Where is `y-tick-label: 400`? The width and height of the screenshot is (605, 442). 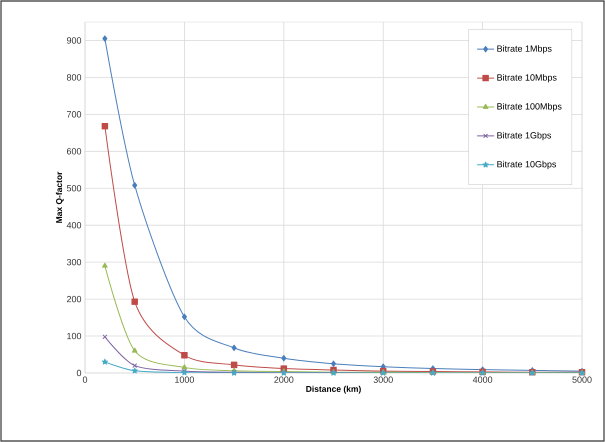
y-tick-label: 400 is located at coordinates (74, 225).